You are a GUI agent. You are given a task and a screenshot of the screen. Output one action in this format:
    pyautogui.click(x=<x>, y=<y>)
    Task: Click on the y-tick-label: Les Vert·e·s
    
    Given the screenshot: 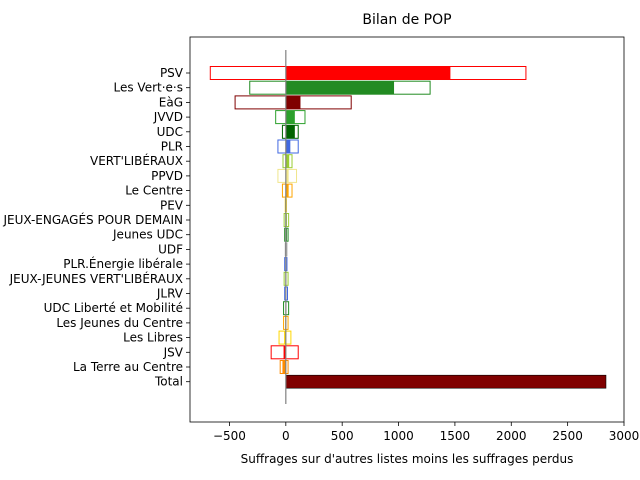 What is the action you would take?
    pyautogui.click(x=149, y=88)
    